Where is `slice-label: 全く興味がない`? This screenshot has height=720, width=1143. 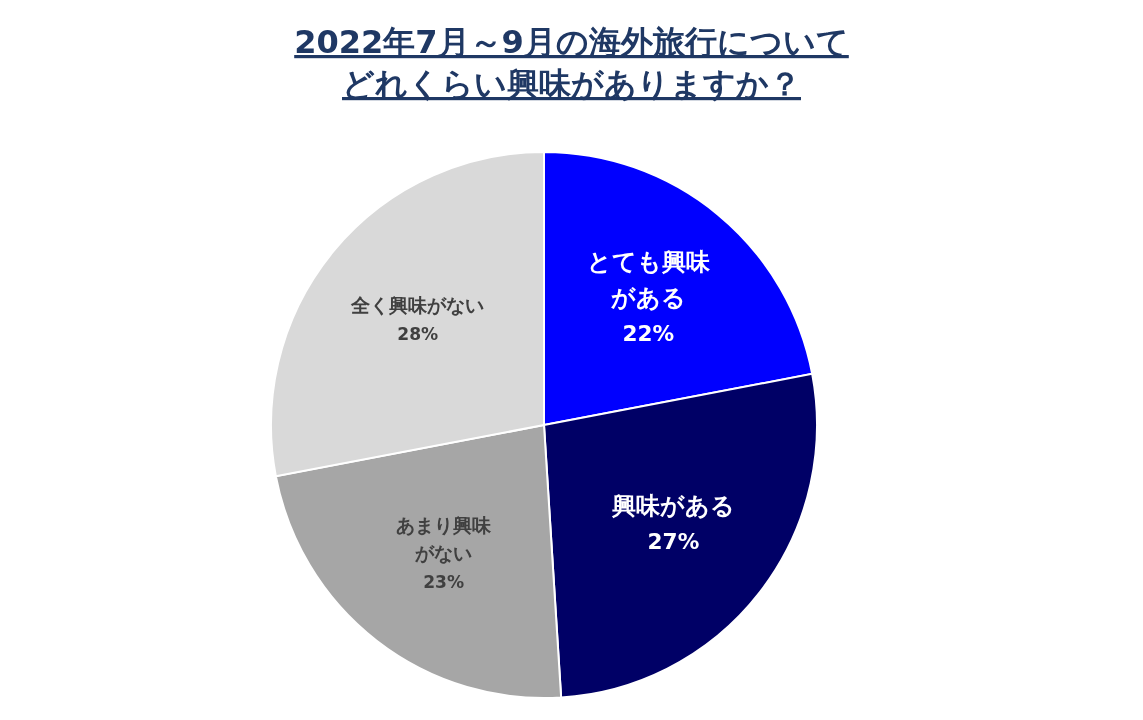 slice-label: 全く興味がない is located at coordinates (417, 304).